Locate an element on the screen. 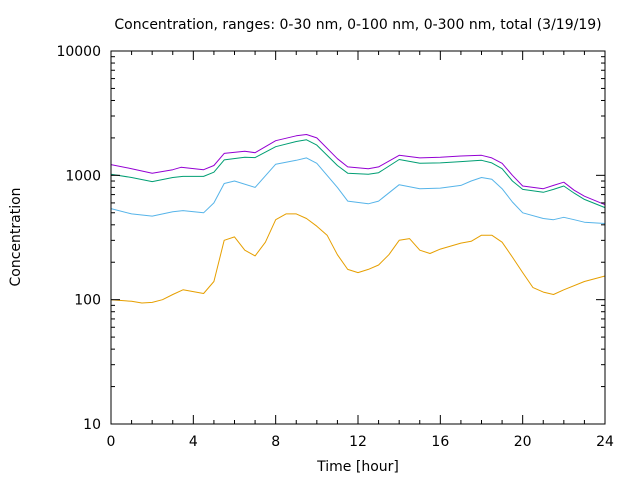 This screenshot has width=640, height=480. y-tick-label: 1000 is located at coordinates (83, 176).